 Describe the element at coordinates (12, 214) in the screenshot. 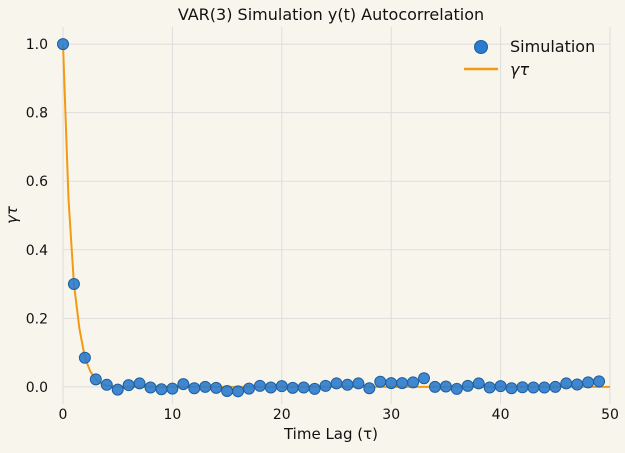

I see `y-axis-title: γτ` at that location.